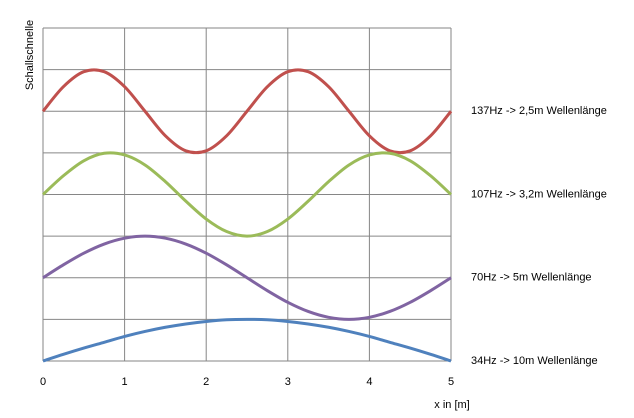  Describe the element at coordinates (125, 382) in the screenshot. I see `x-tick-label: 1` at that location.